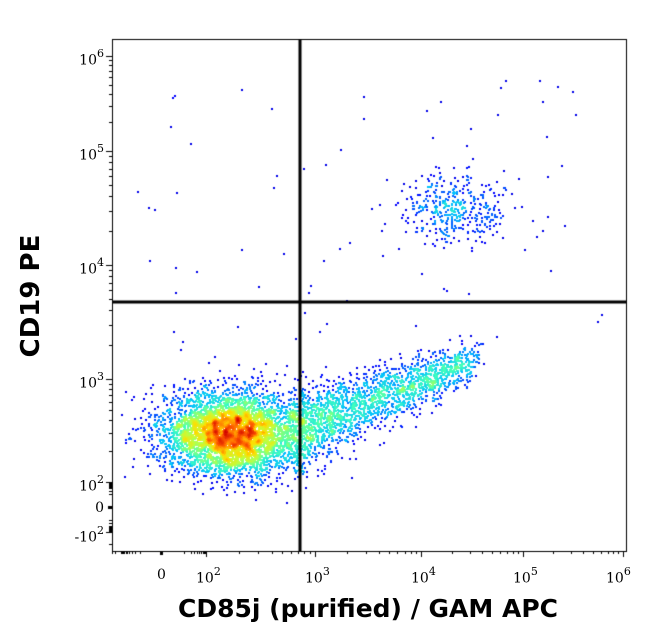 The width and height of the screenshot is (646, 641). Describe the element at coordinates (208, 576) in the screenshot. I see `x-tick-label: 10²` at that location.